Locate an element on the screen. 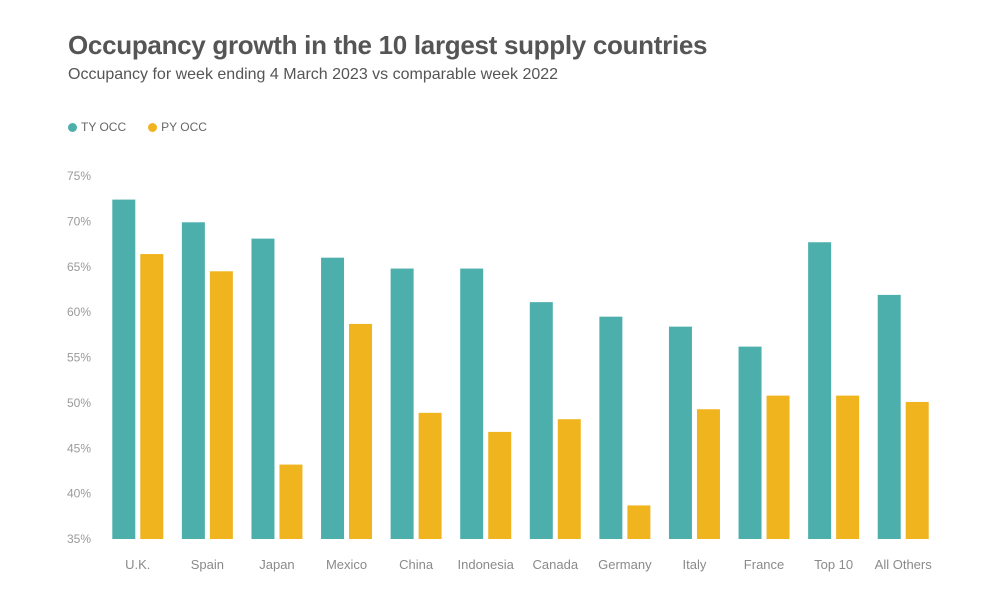 The width and height of the screenshot is (999, 591). x-category-label: Italy is located at coordinates (695, 564).